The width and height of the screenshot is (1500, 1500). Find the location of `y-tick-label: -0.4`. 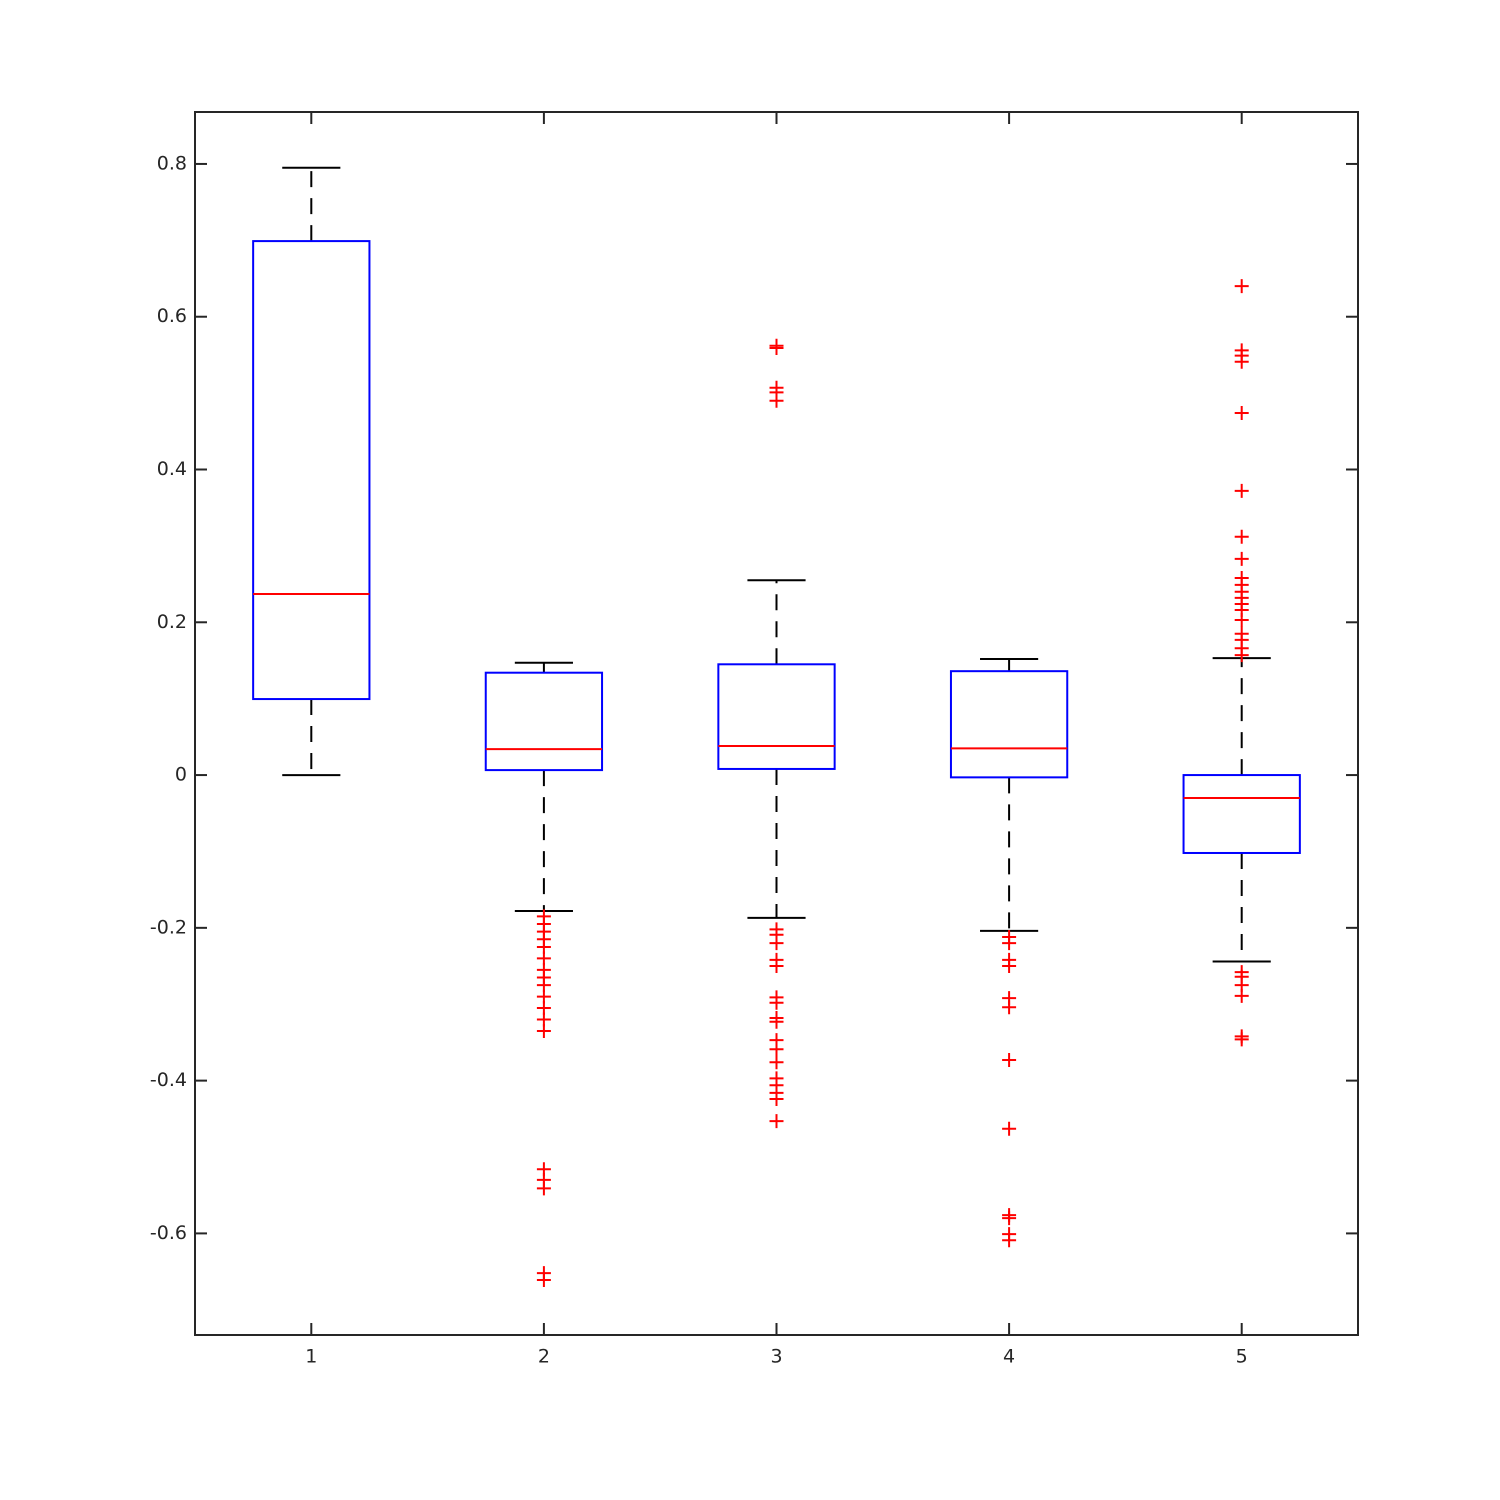

y-tick-label: -0.4 is located at coordinates (168, 1080).